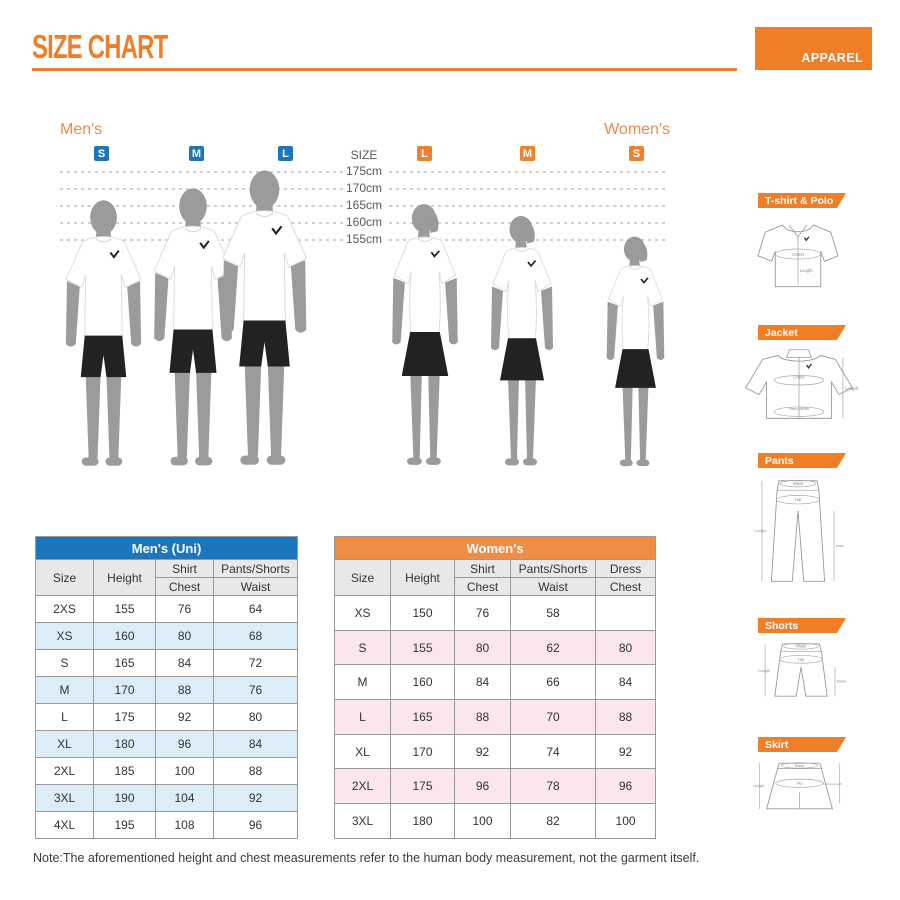 The image size is (900, 900). Describe the element at coordinates (124, 609) in the screenshot. I see `table-cell: 155` at that location.